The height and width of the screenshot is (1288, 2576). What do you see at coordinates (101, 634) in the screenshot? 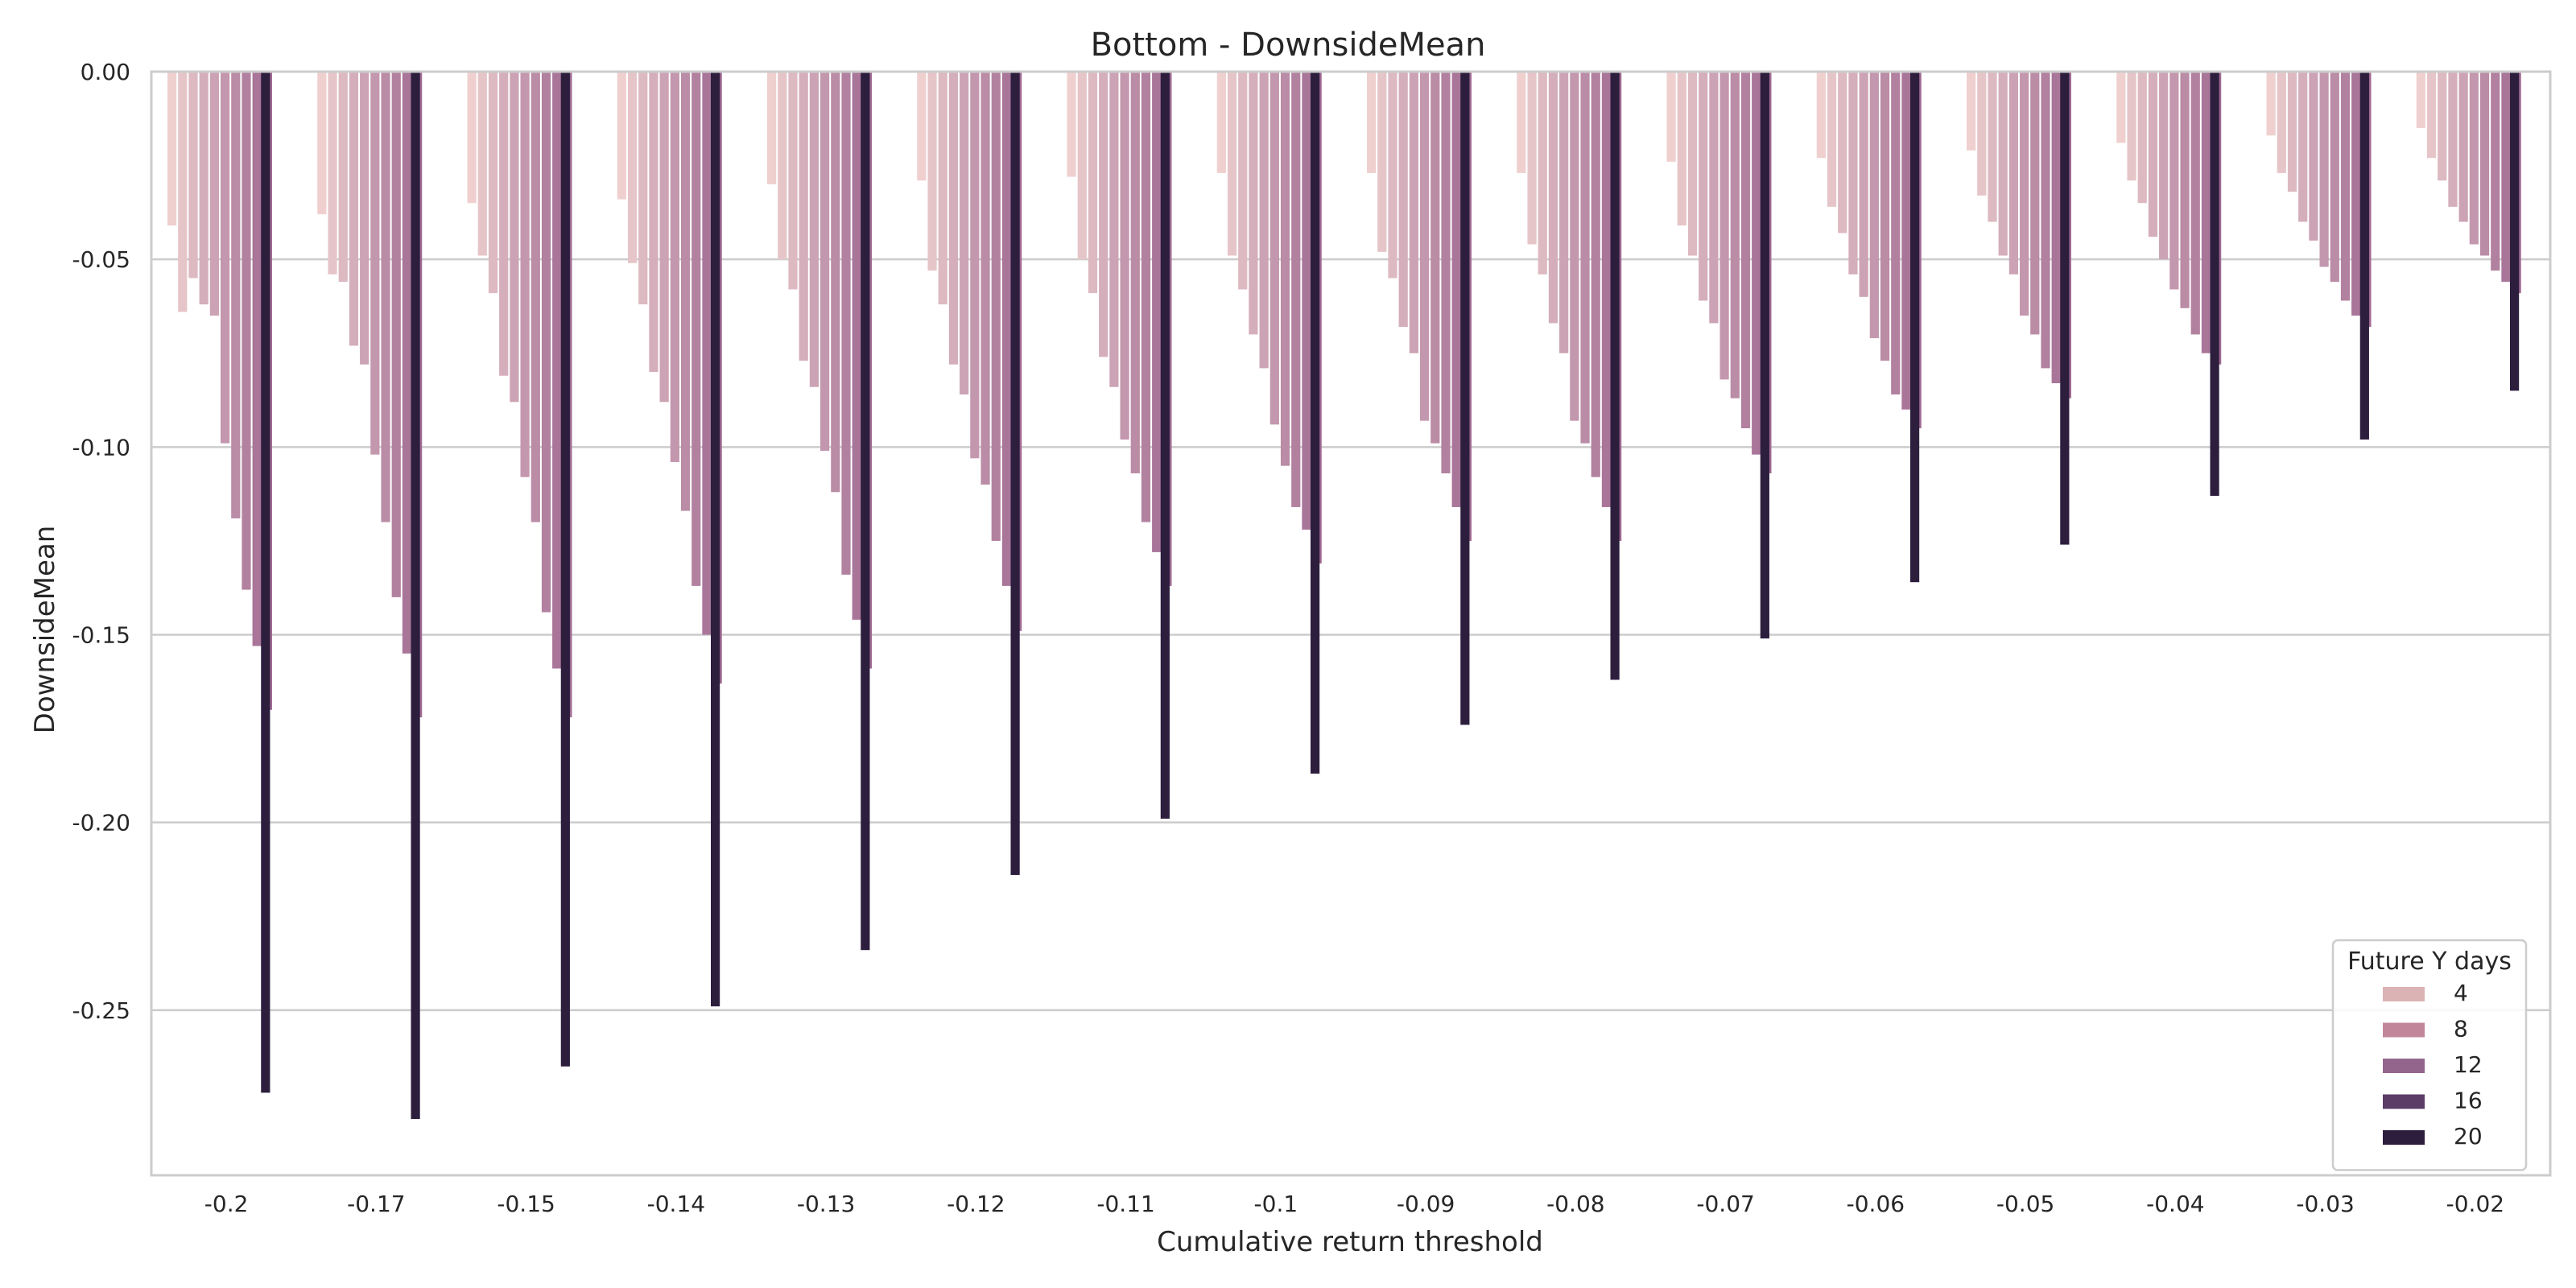
I see `y-tick-label: -0.15` at bounding box center [101, 634].